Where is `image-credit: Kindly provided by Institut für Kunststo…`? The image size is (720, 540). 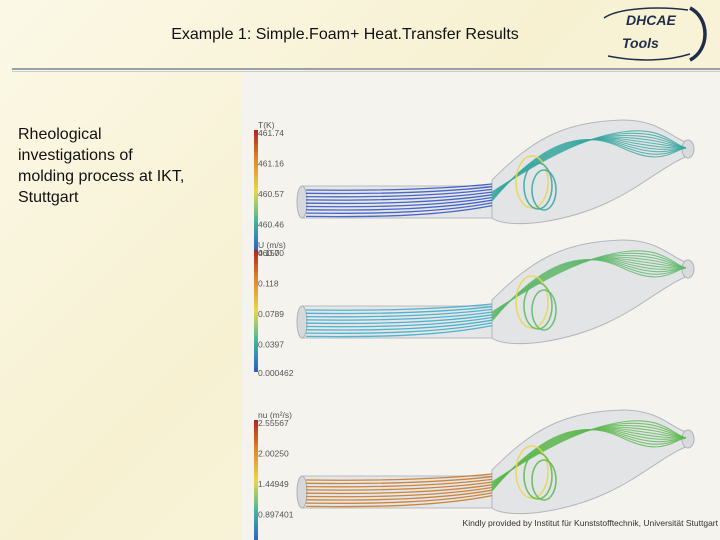
image-credit: Kindly provided by Institut für Kunststo… is located at coordinates (590, 523).